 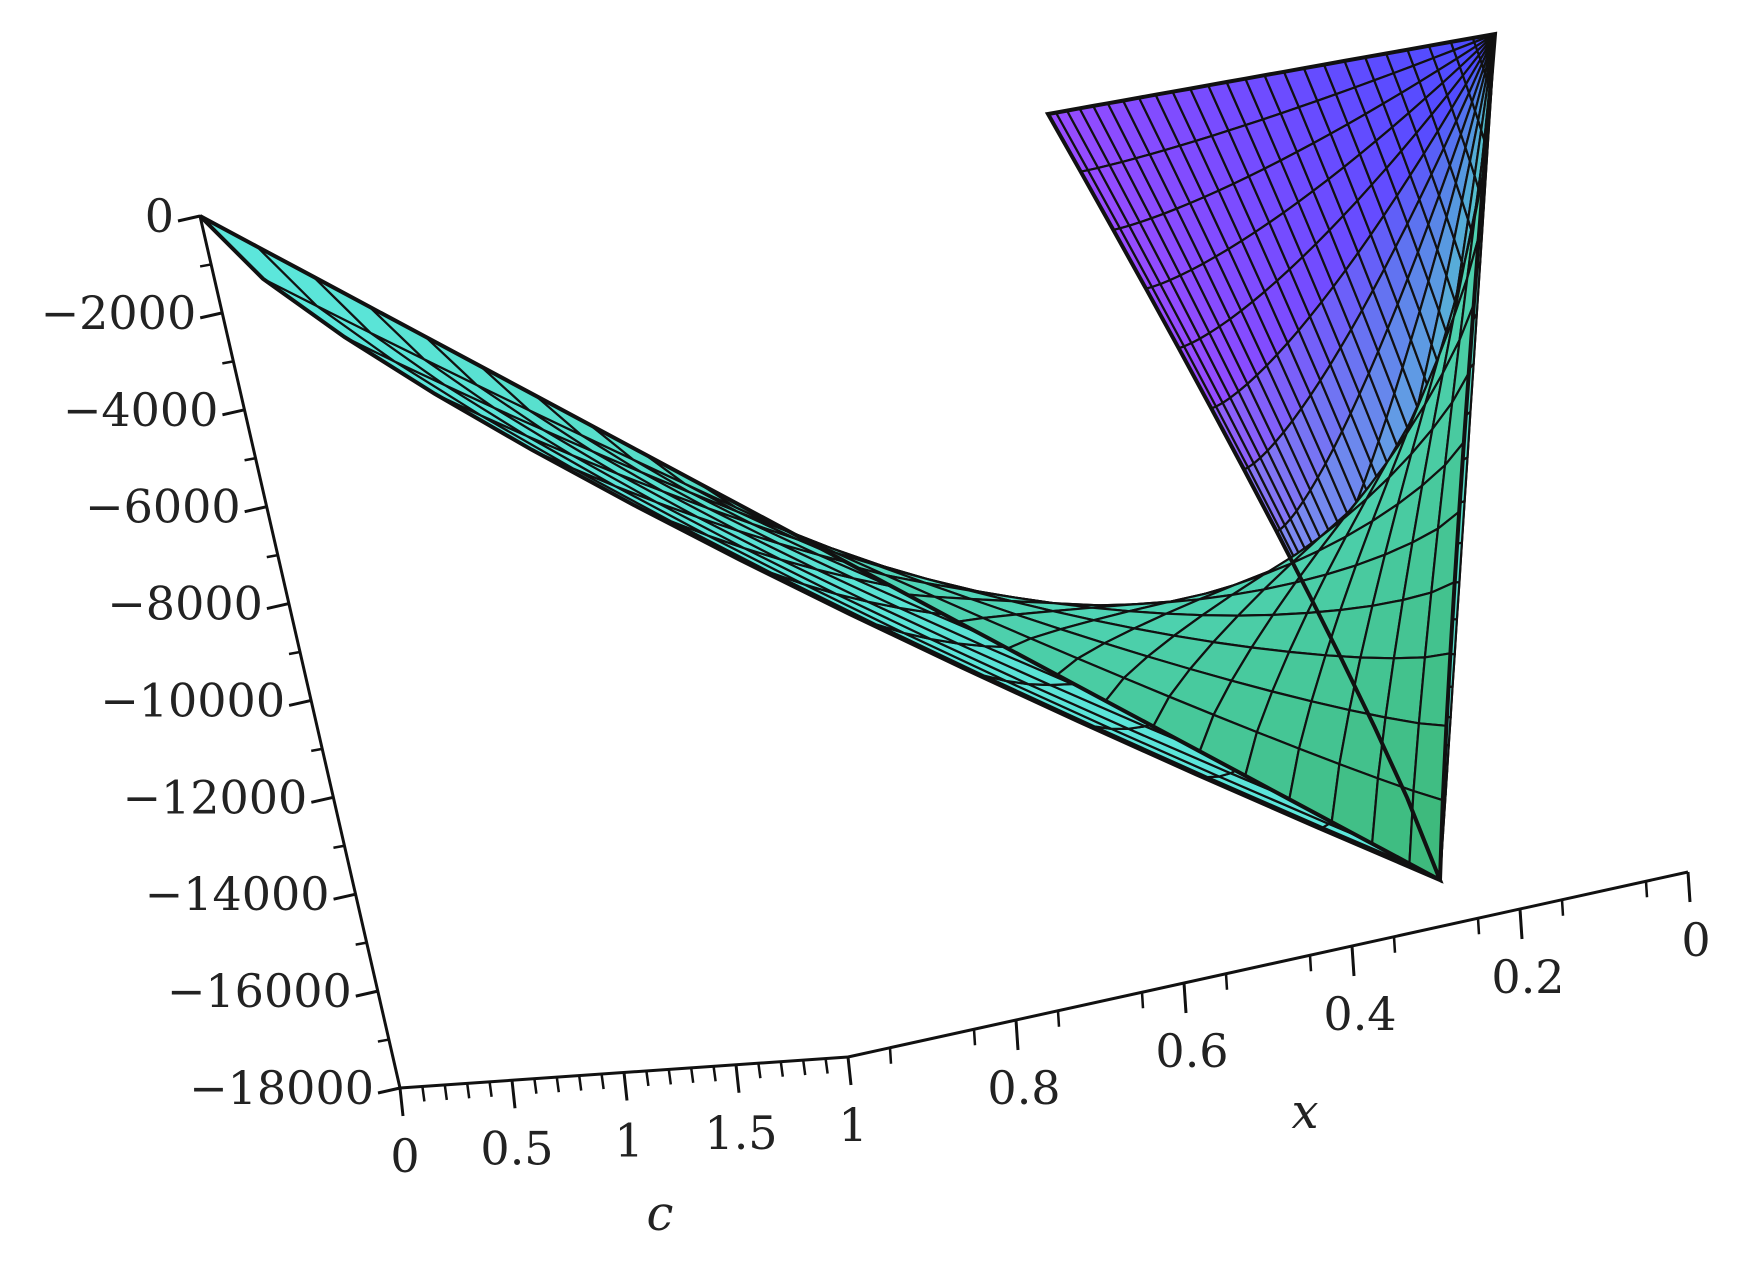 What do you see at coordinates (1304, 1112) in the screenshot?
I see `x-axis-title: x` at bounding box center [1304, 1112].